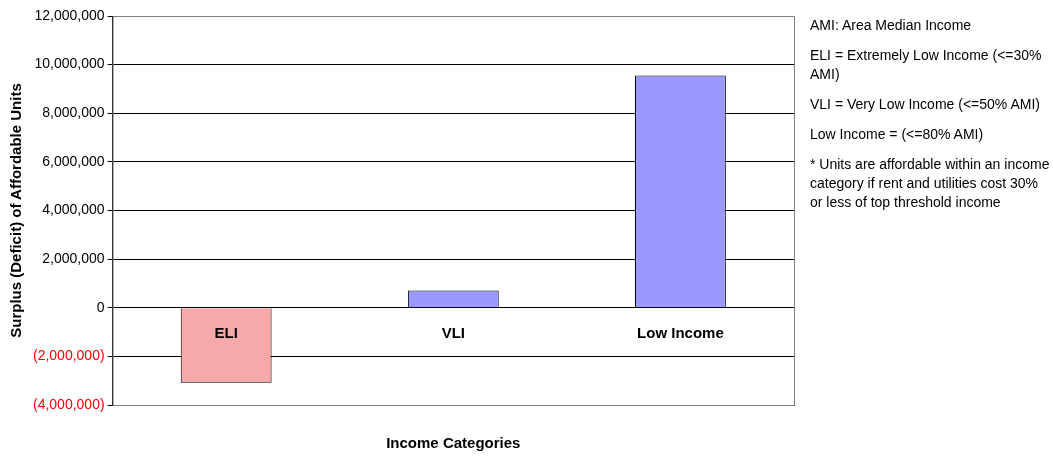  I want to click on y-tick-label: 2,000,000, so click(73, 257).